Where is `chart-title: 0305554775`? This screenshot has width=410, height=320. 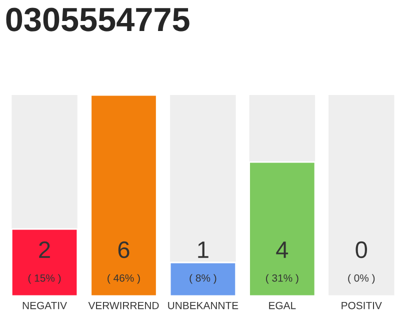
chart-title: 0305554775 is located at coordinates (98, 20).